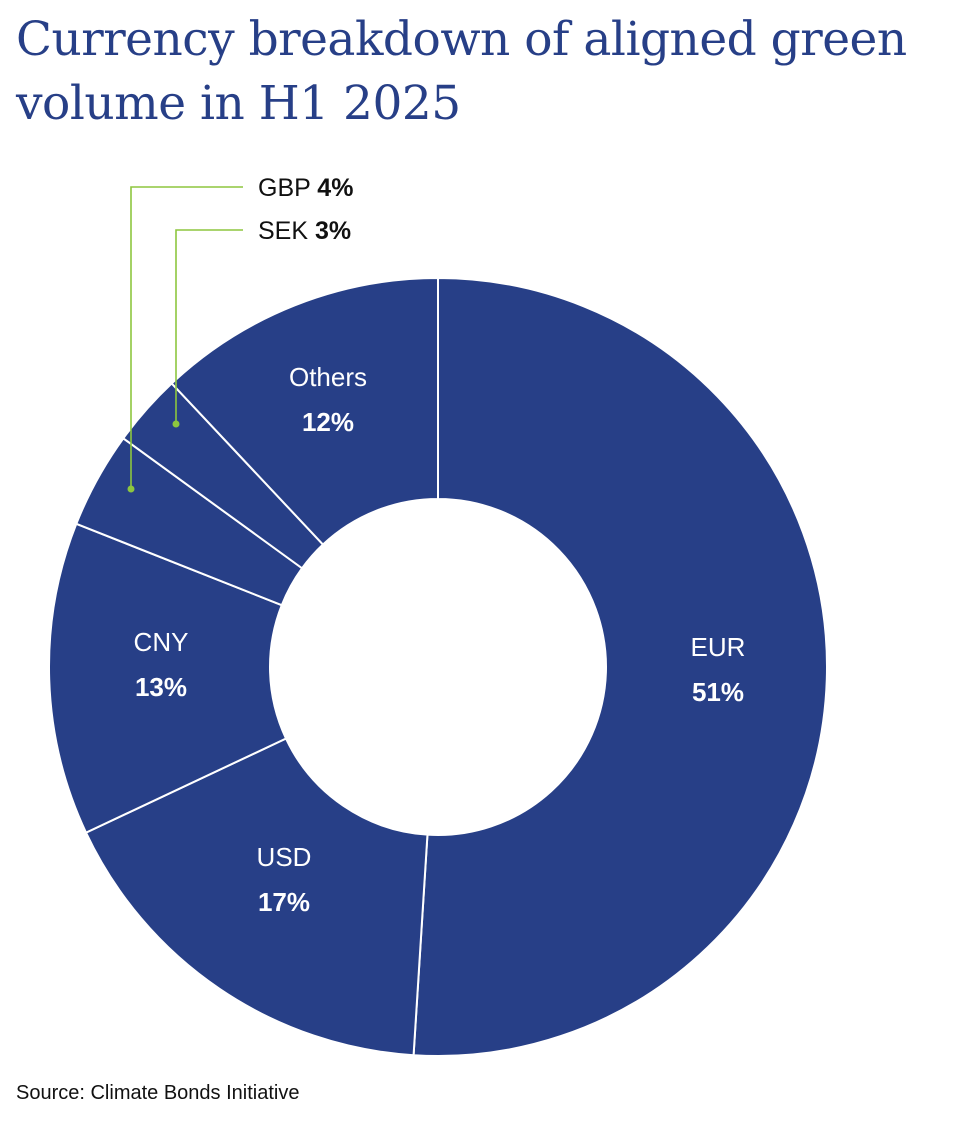 This screenshot has height=1146, width=956. What do you see at coordinates (718, 692) in the screenshot?
I see `slice-value-eur: 51%` at bounding box center [718, 692].